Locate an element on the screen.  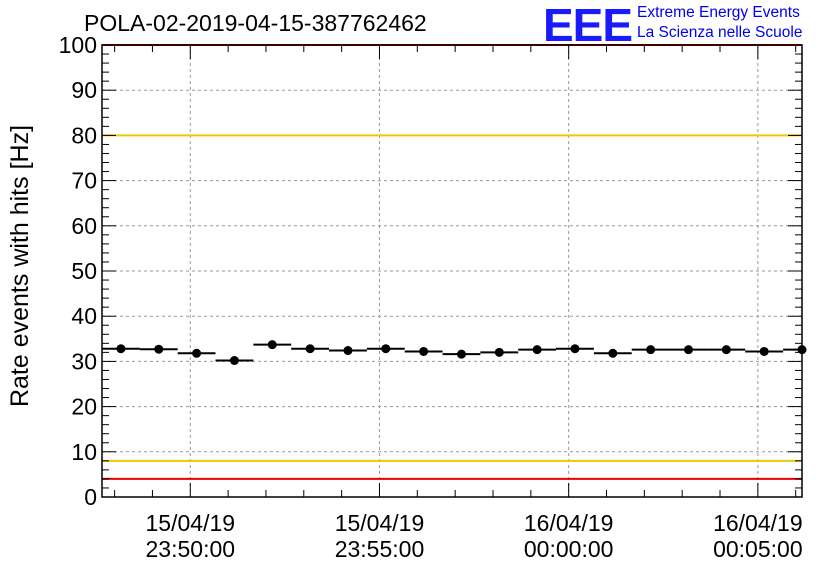
y-tick-label: 50 is located at coordinates (84, 271).